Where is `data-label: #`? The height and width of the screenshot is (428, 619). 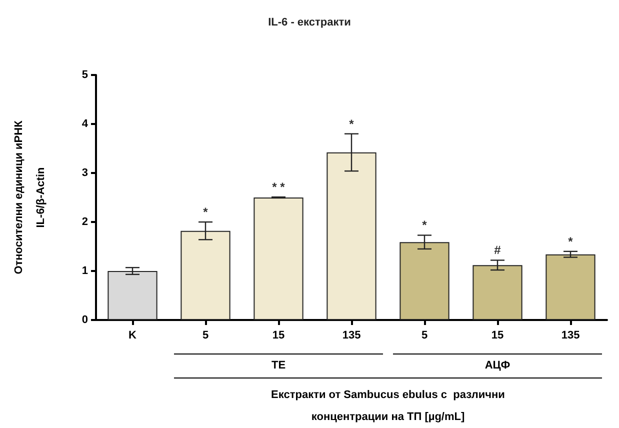 data-label: # is located at coordinates (498, 250).